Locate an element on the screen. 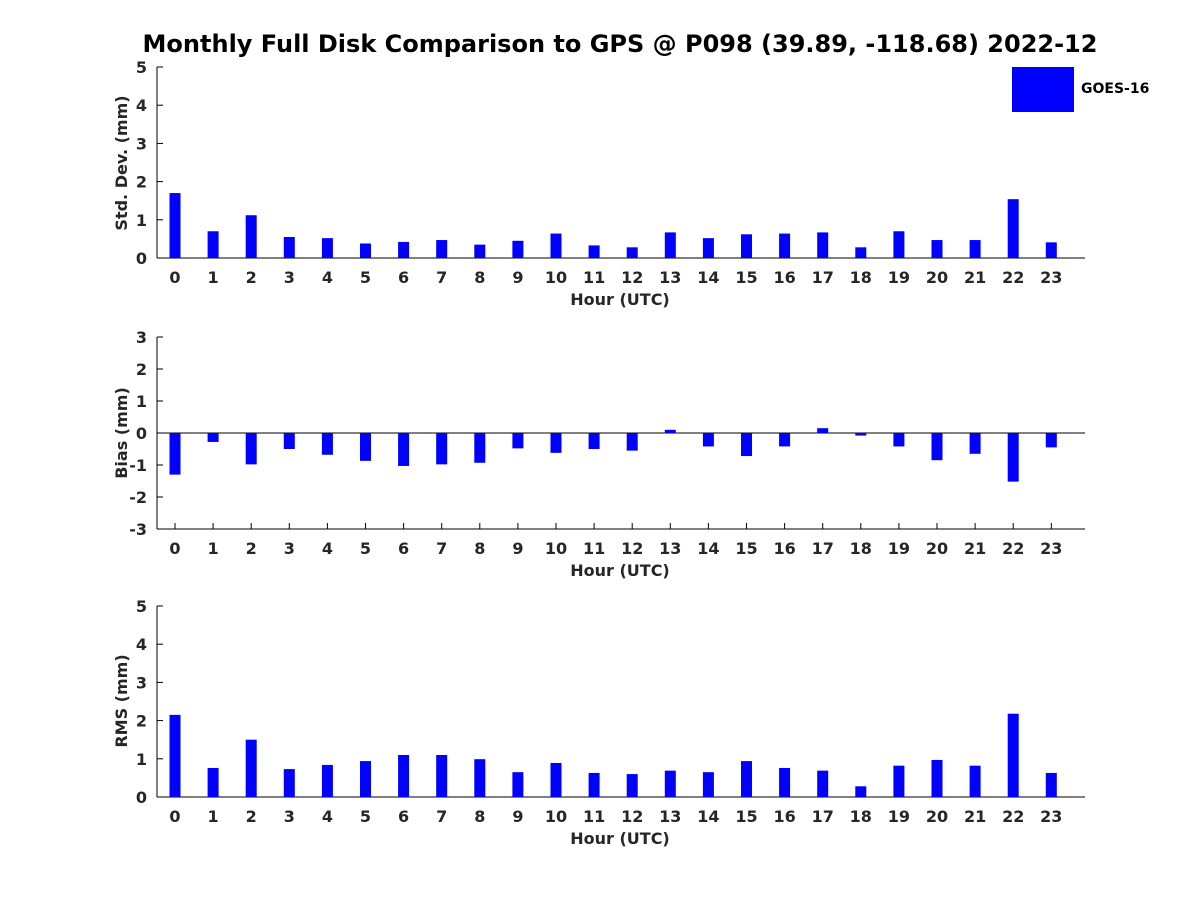  x-axis-label: Hour (UTC) is located at coordinates (620, 570).